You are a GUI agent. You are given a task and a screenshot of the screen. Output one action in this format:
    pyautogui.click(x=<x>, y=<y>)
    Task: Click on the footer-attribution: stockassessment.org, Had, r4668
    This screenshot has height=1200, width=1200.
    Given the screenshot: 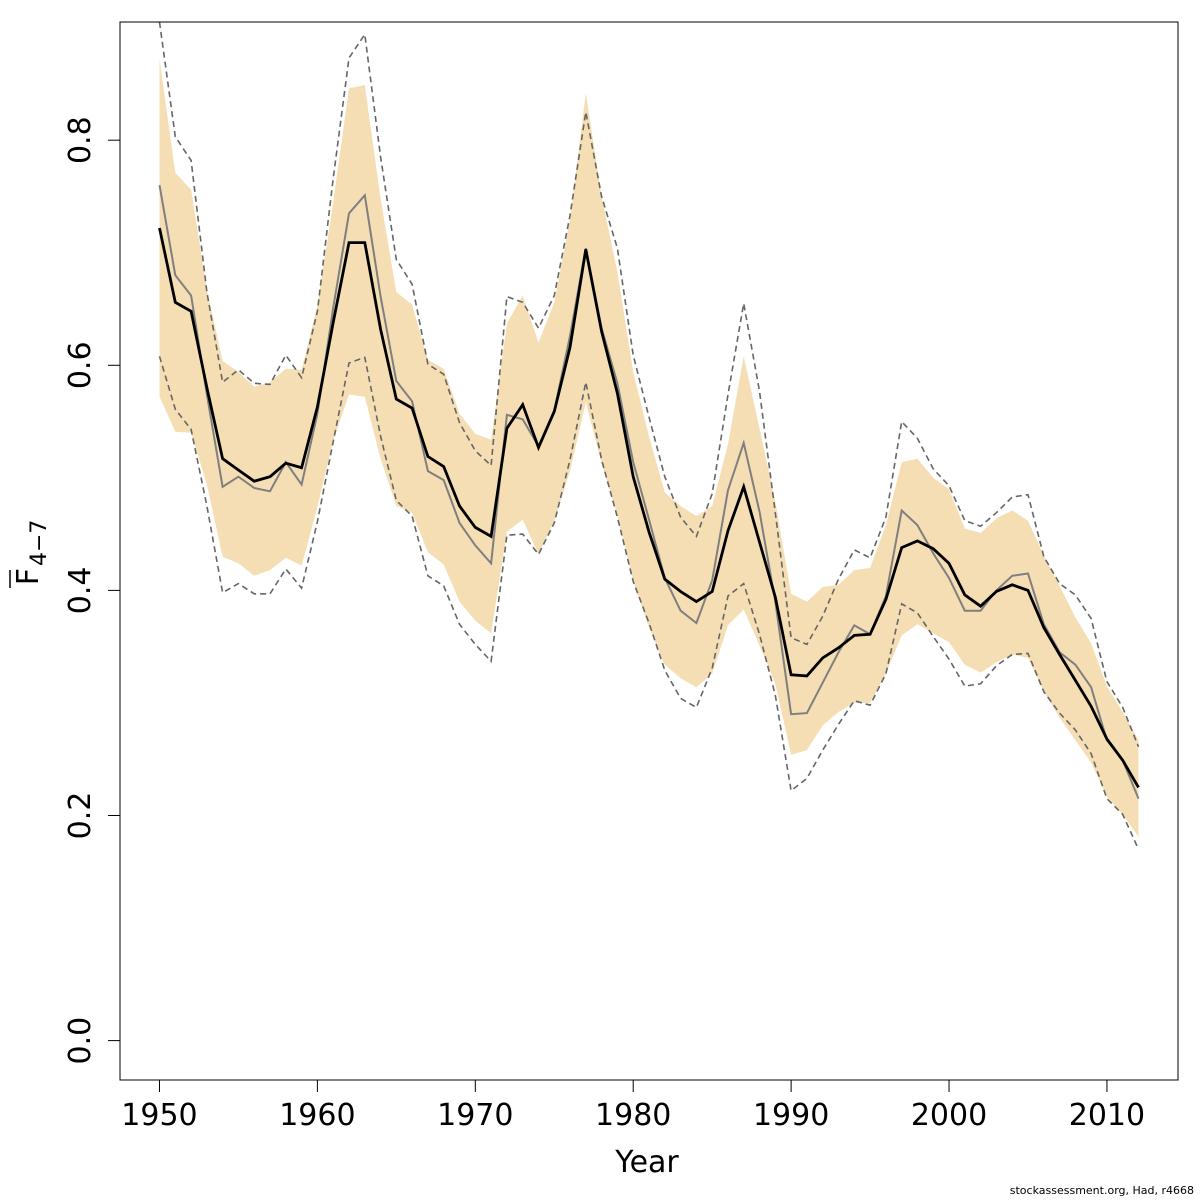 What is the action you would take?
    pyautogui.click(x=1101, y=1190)
    